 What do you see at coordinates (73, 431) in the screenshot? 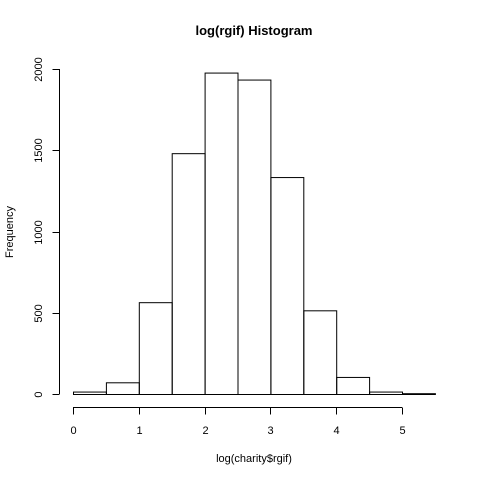
I see `x-tick-label: 0` at bounding box center [73, 431].